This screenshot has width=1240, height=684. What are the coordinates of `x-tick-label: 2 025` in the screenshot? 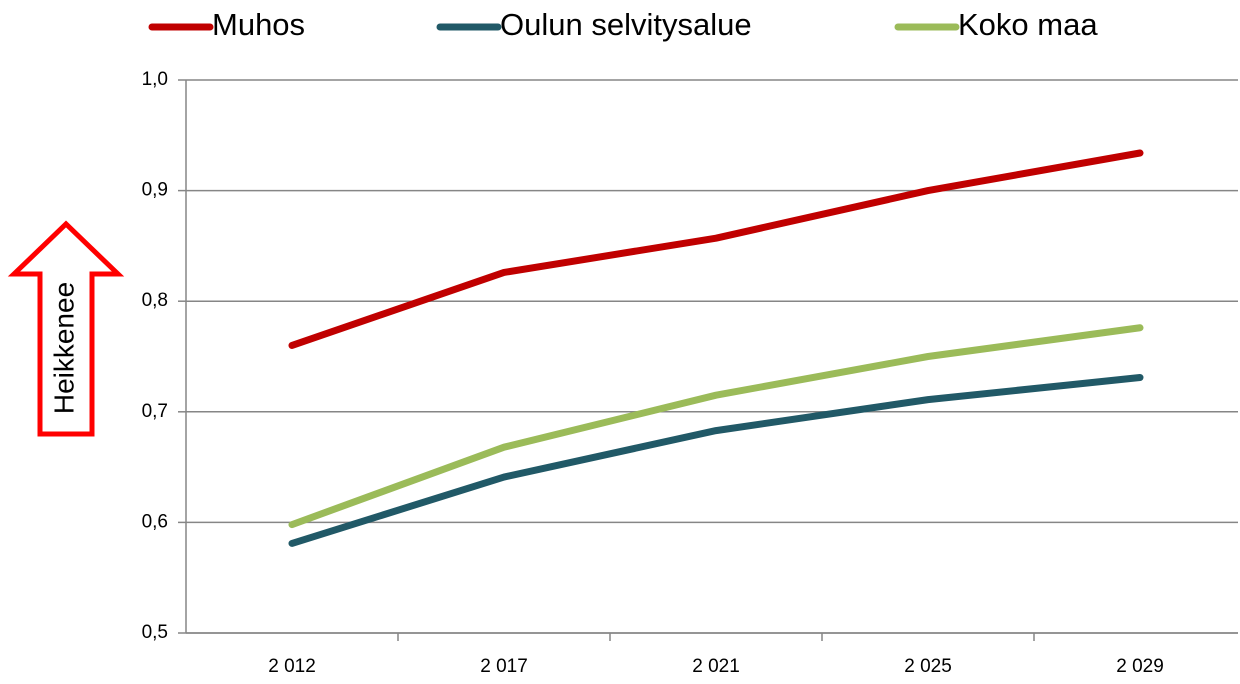 It's located at (928, 666).